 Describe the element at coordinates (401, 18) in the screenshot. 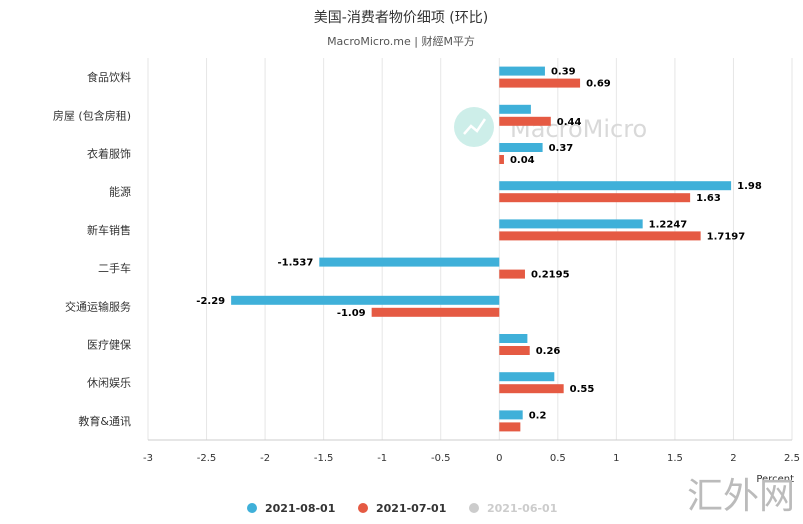

I see `chart-title: 美国-消费者物价细项 (环比)` at that location.